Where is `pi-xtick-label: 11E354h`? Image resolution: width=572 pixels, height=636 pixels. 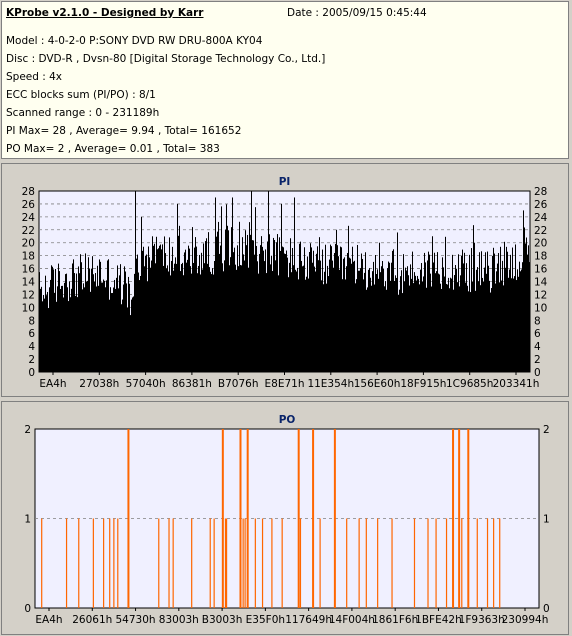
pi-xtick-label: 11E354h is located at coordinates (330, 384).